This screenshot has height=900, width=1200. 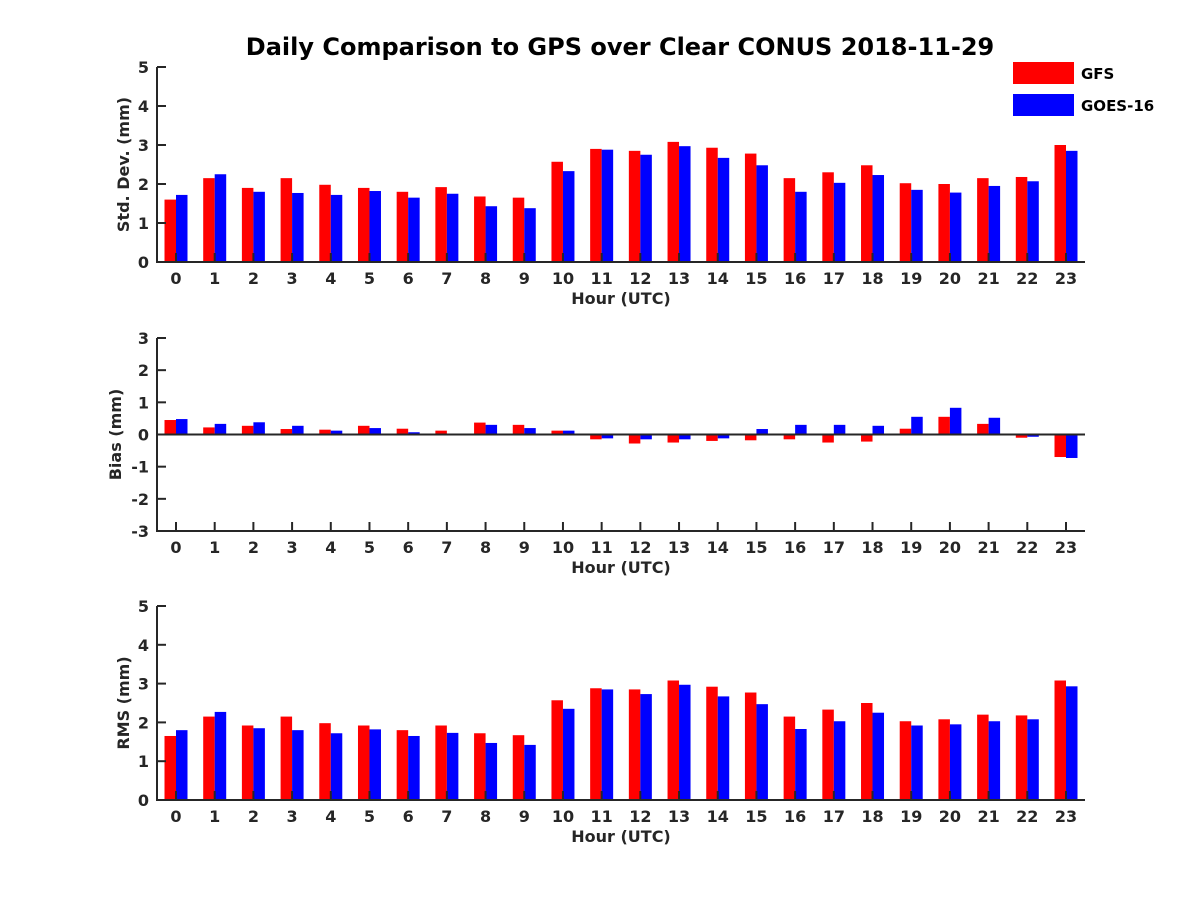 What do you see at coordinates (214, 816) in the screenshot?
I see `x-tick-label: 1` at bounding box center [214, 816].